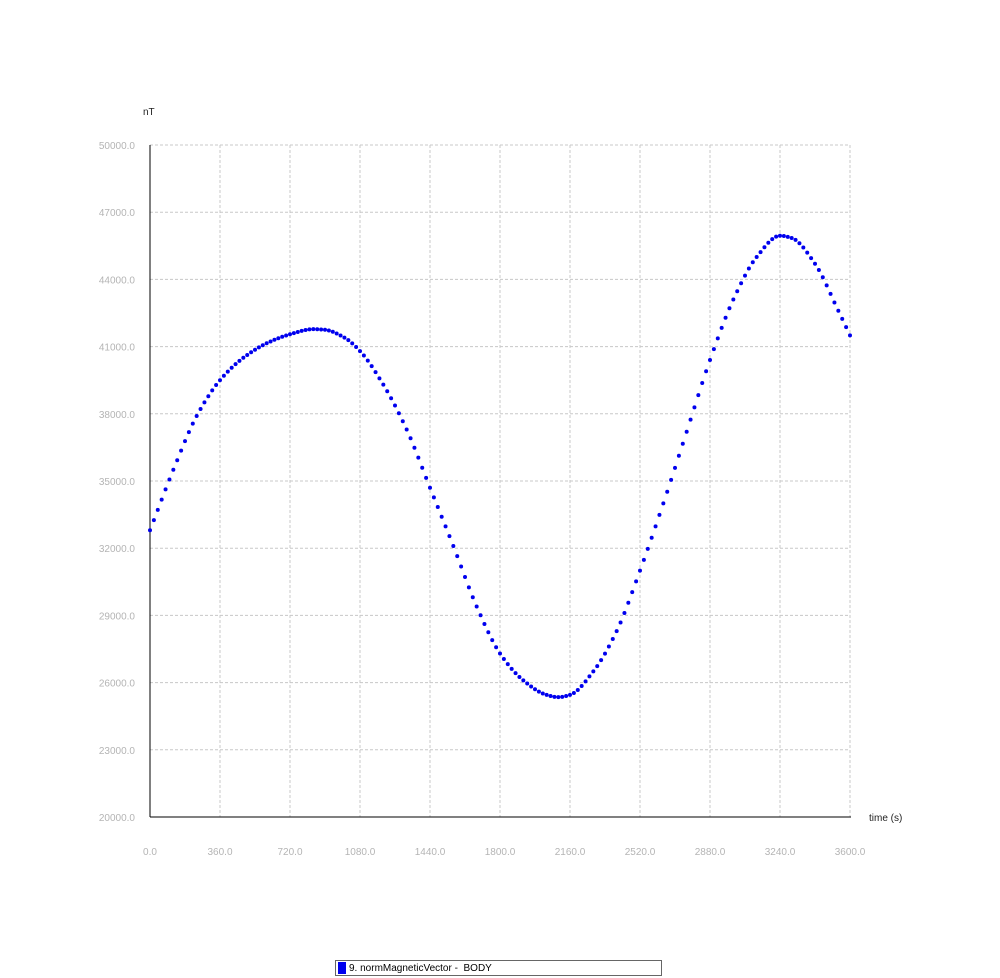  I want to click on y-tick-label: 38000.0, so click(117, 415).